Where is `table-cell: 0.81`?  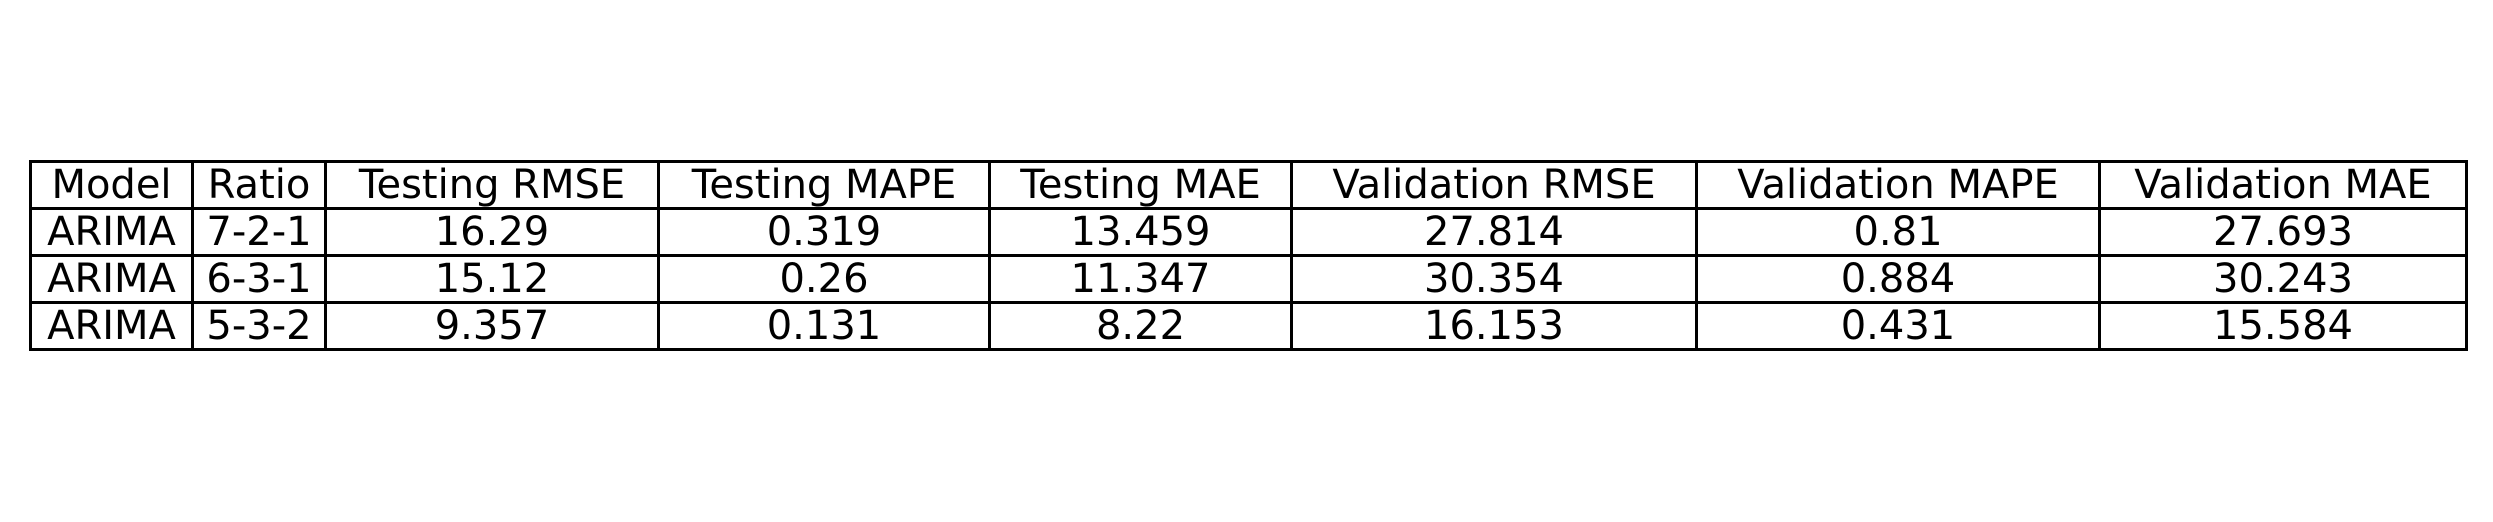
table-cell: 0.81 is located at coordinates (1898, 232).